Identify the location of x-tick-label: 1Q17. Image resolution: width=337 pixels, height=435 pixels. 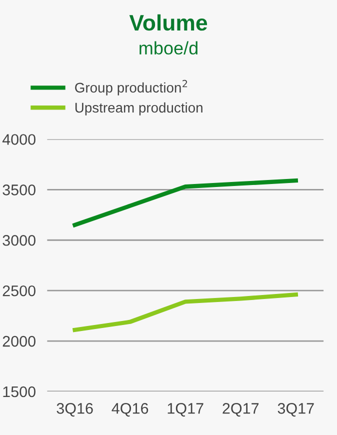
(186, 410).